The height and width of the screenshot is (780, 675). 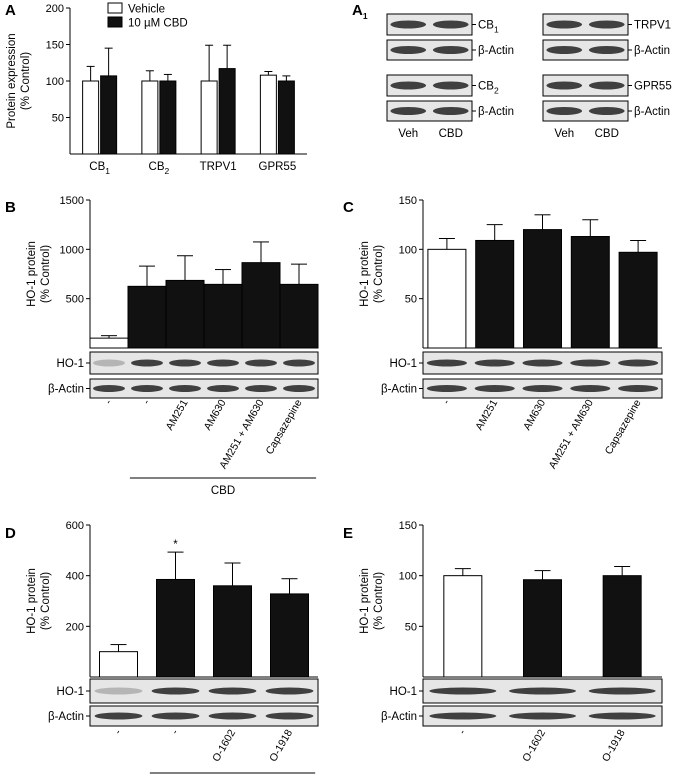 I want to click on x-category-label: AM251 + AM630, so click(x=571, y=434).